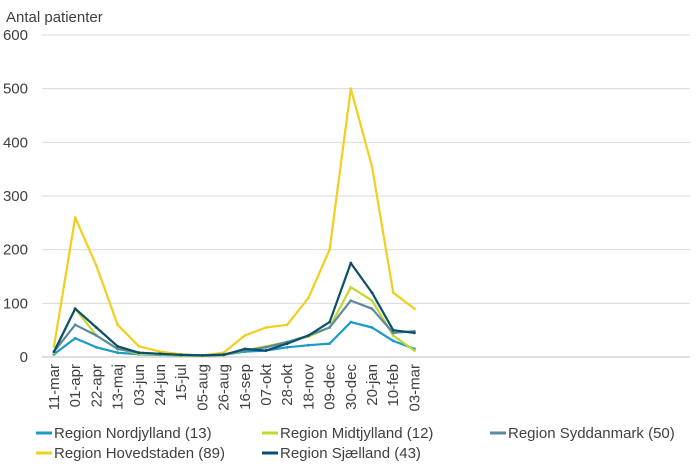 The width and height of the screenshot is (700, 467). I want to click on x-tick-label: 03-mar, so click(414, 388).